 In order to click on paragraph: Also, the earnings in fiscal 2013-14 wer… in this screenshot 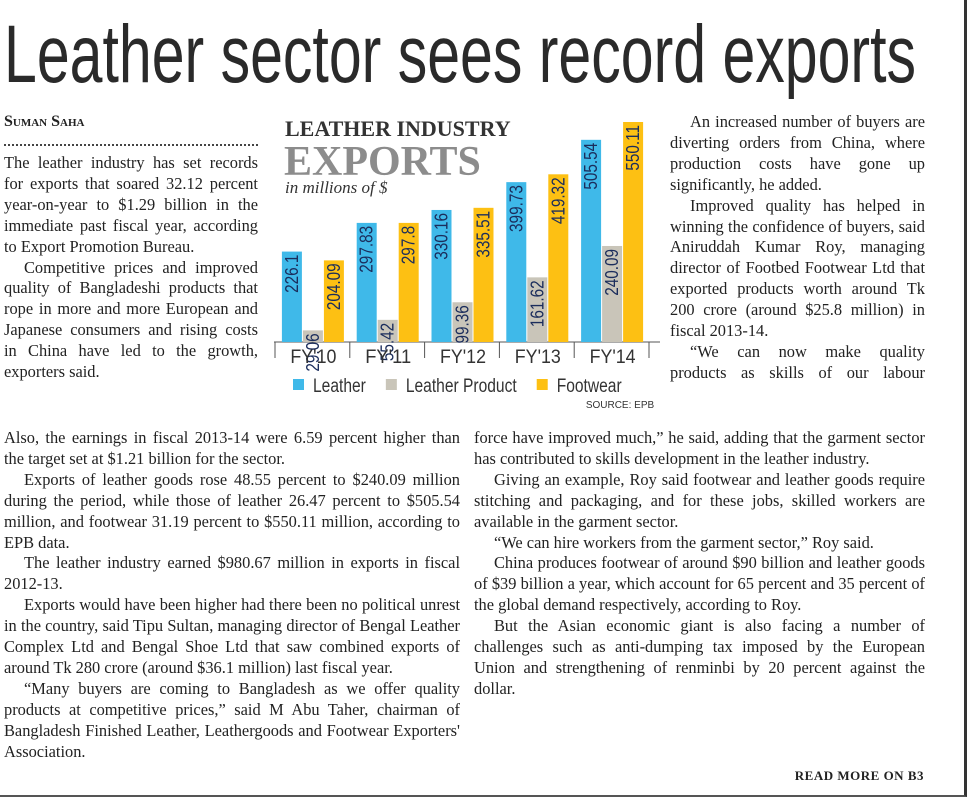, I will do `click(232, 448)`.